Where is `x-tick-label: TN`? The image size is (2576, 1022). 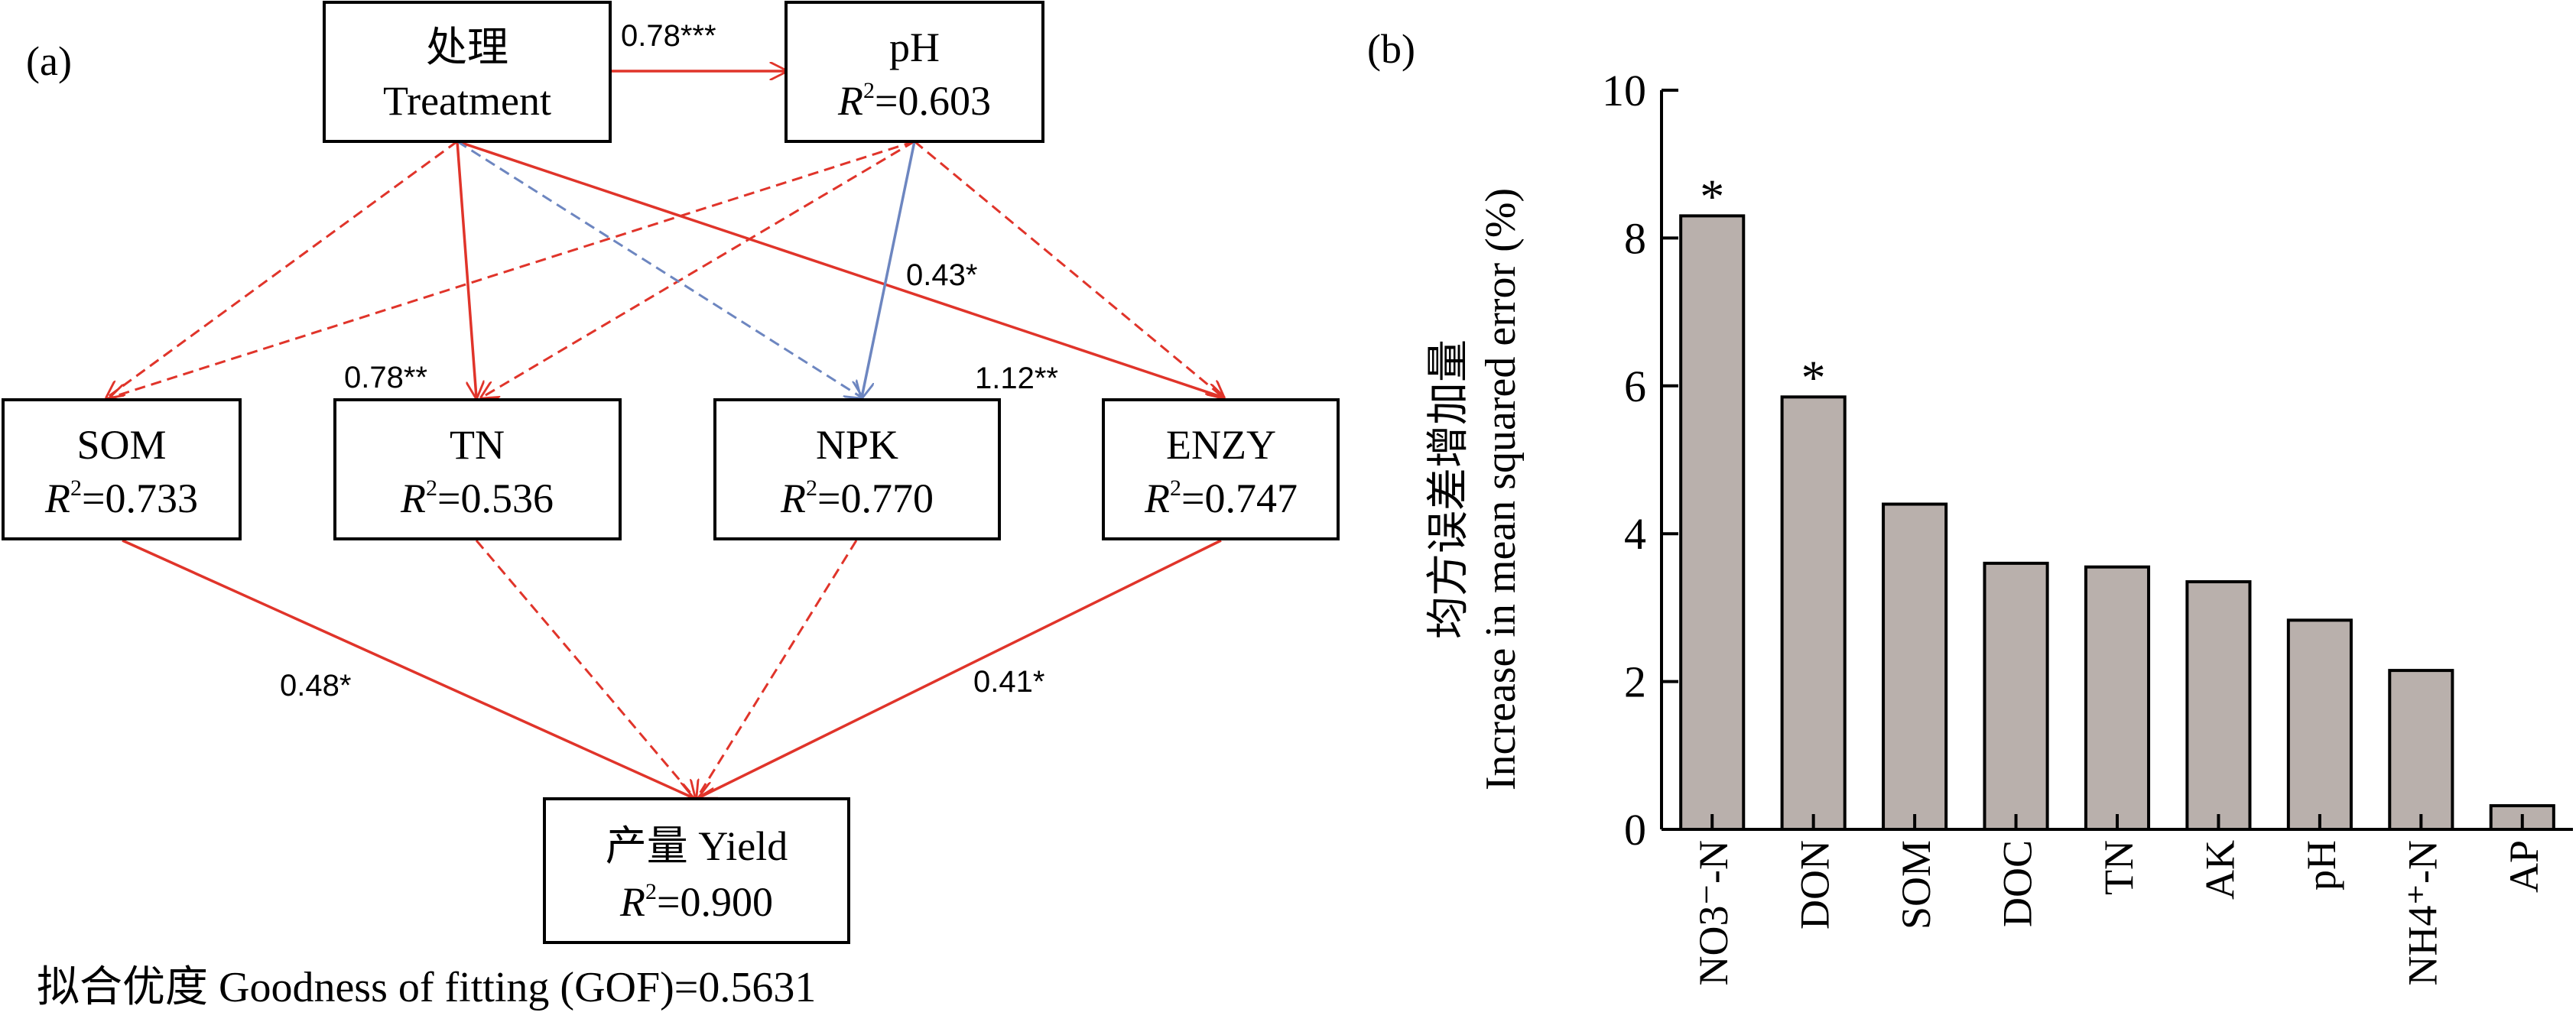 x-tick-label: TN is located at coordinates (2119, 867).